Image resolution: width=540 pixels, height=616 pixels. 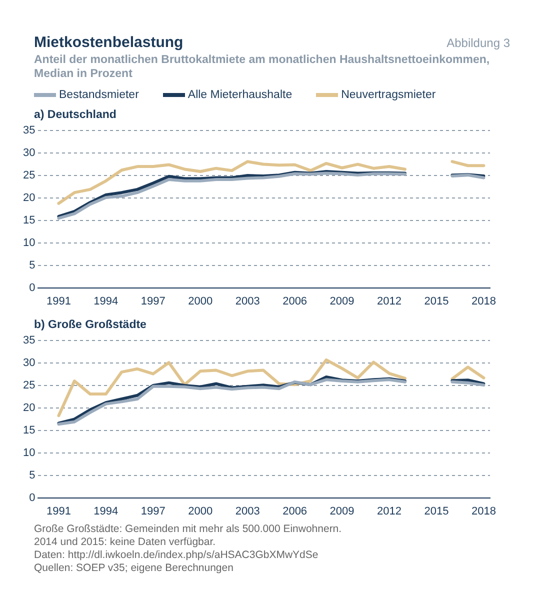 I want to click on text: Abbildung 3, so click(x=478, y=43).